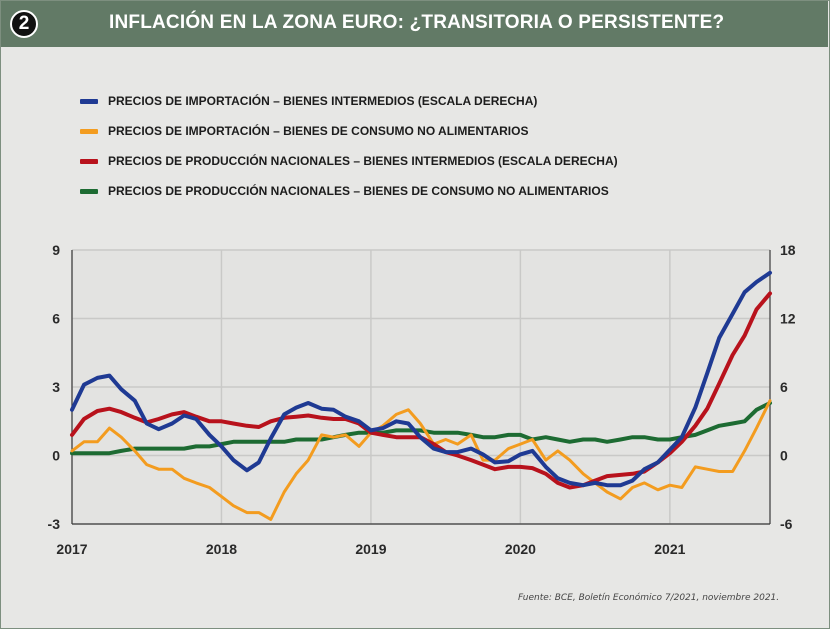 The height and width of the screenshot is (629, 830). Describe the element at coordinates (24, 24) in the screenshot. I see `figure-number-badge: 2` at that location.